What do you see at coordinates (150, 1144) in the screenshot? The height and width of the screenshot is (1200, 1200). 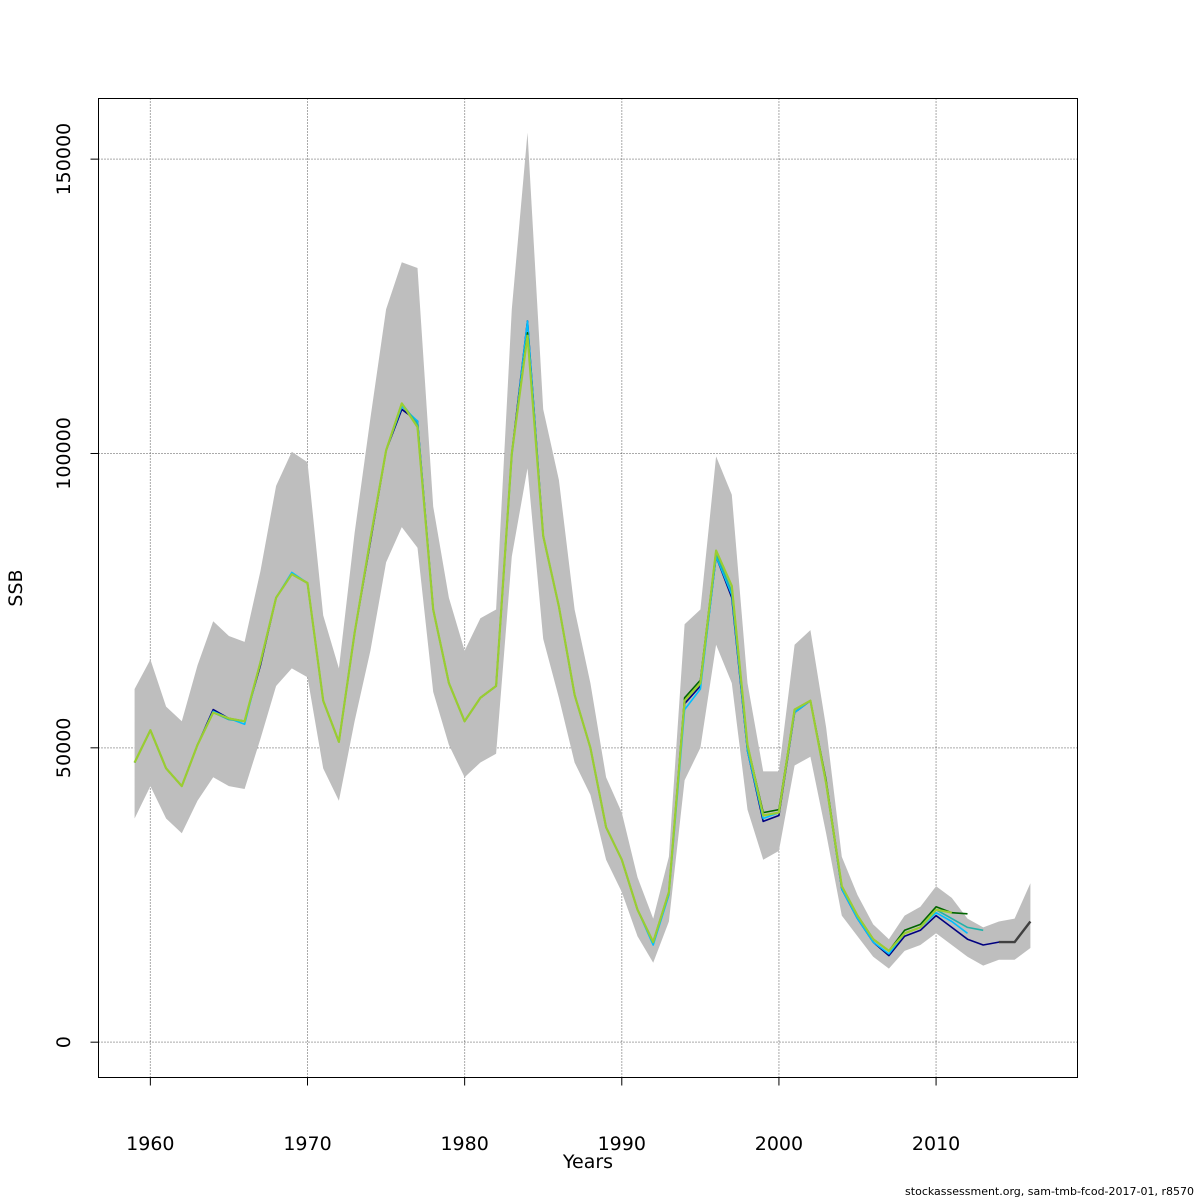 I see `x-tick-label: 1960` at bounding box center [150, 1144].